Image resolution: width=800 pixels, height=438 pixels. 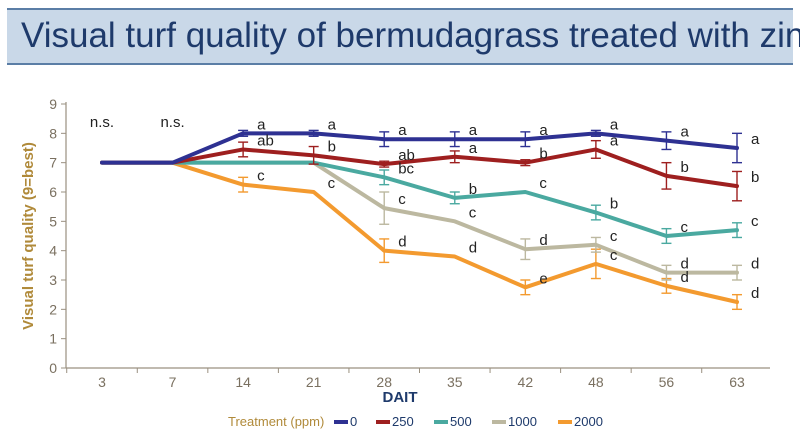 What do you see at coordinates (53, 280) in the screenshot?
I see `y-tick-label: 3` at bounding box center [53, 280].